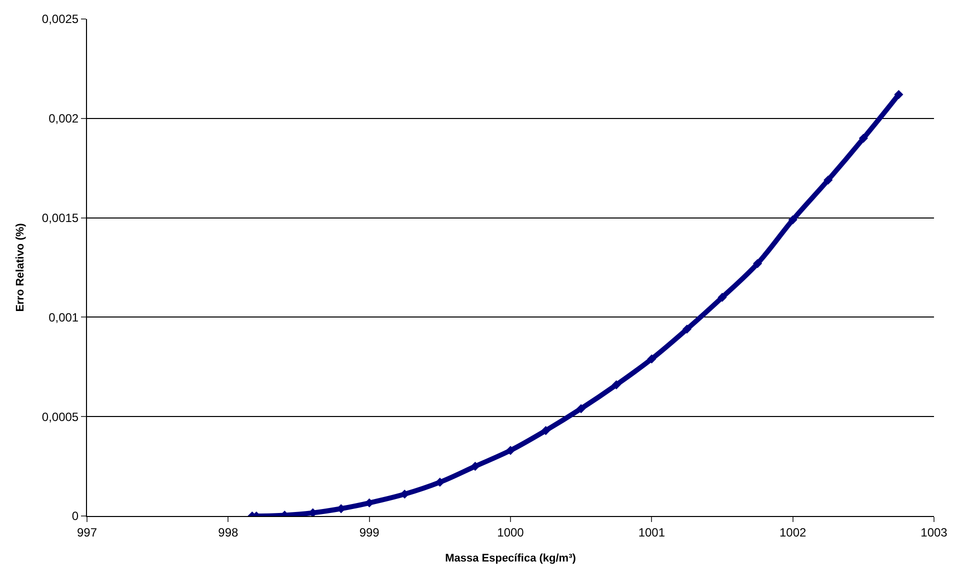  I want to click on y-tick-label: 0,001, so click(63, 317).